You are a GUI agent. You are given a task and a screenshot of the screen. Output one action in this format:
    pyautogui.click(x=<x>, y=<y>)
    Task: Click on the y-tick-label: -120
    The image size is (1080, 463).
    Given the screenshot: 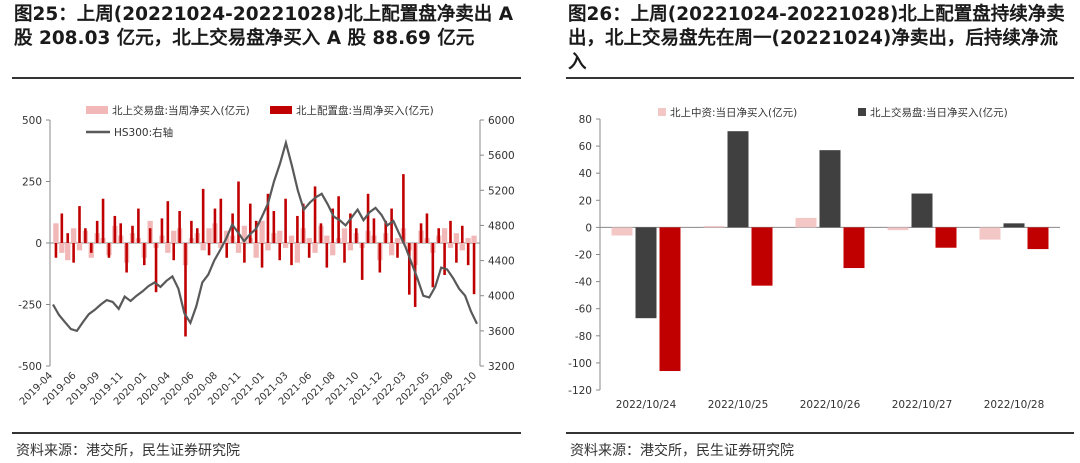 What is the action you would take?
    pyautogui.click(x=580, y=391)
    